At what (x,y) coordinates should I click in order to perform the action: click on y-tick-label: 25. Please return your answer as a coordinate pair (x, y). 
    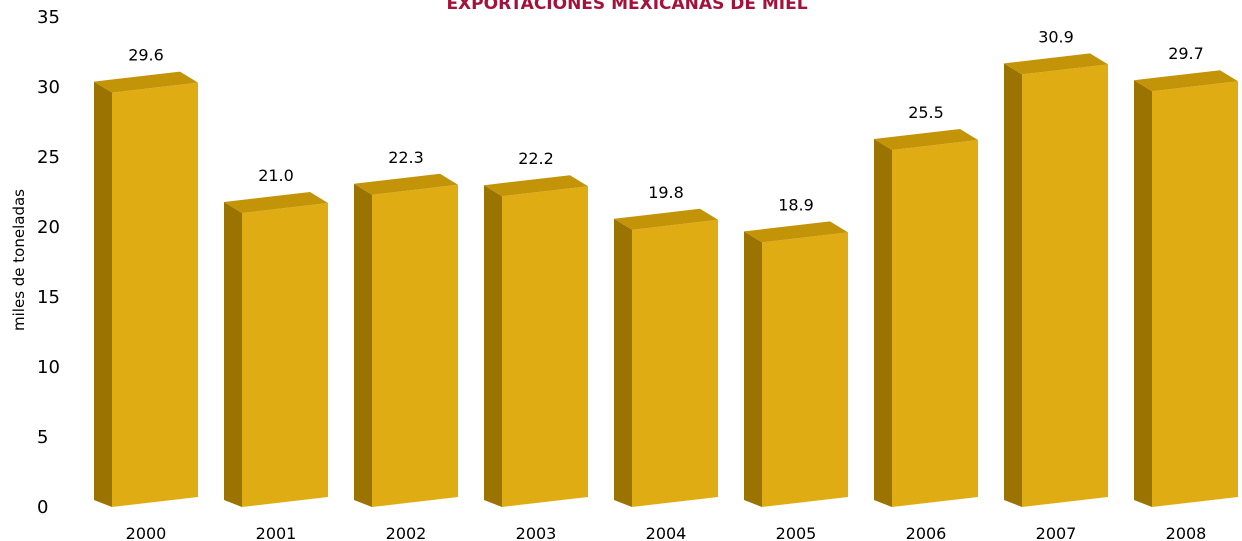
    Looking at the image, I should click on (48, 157).